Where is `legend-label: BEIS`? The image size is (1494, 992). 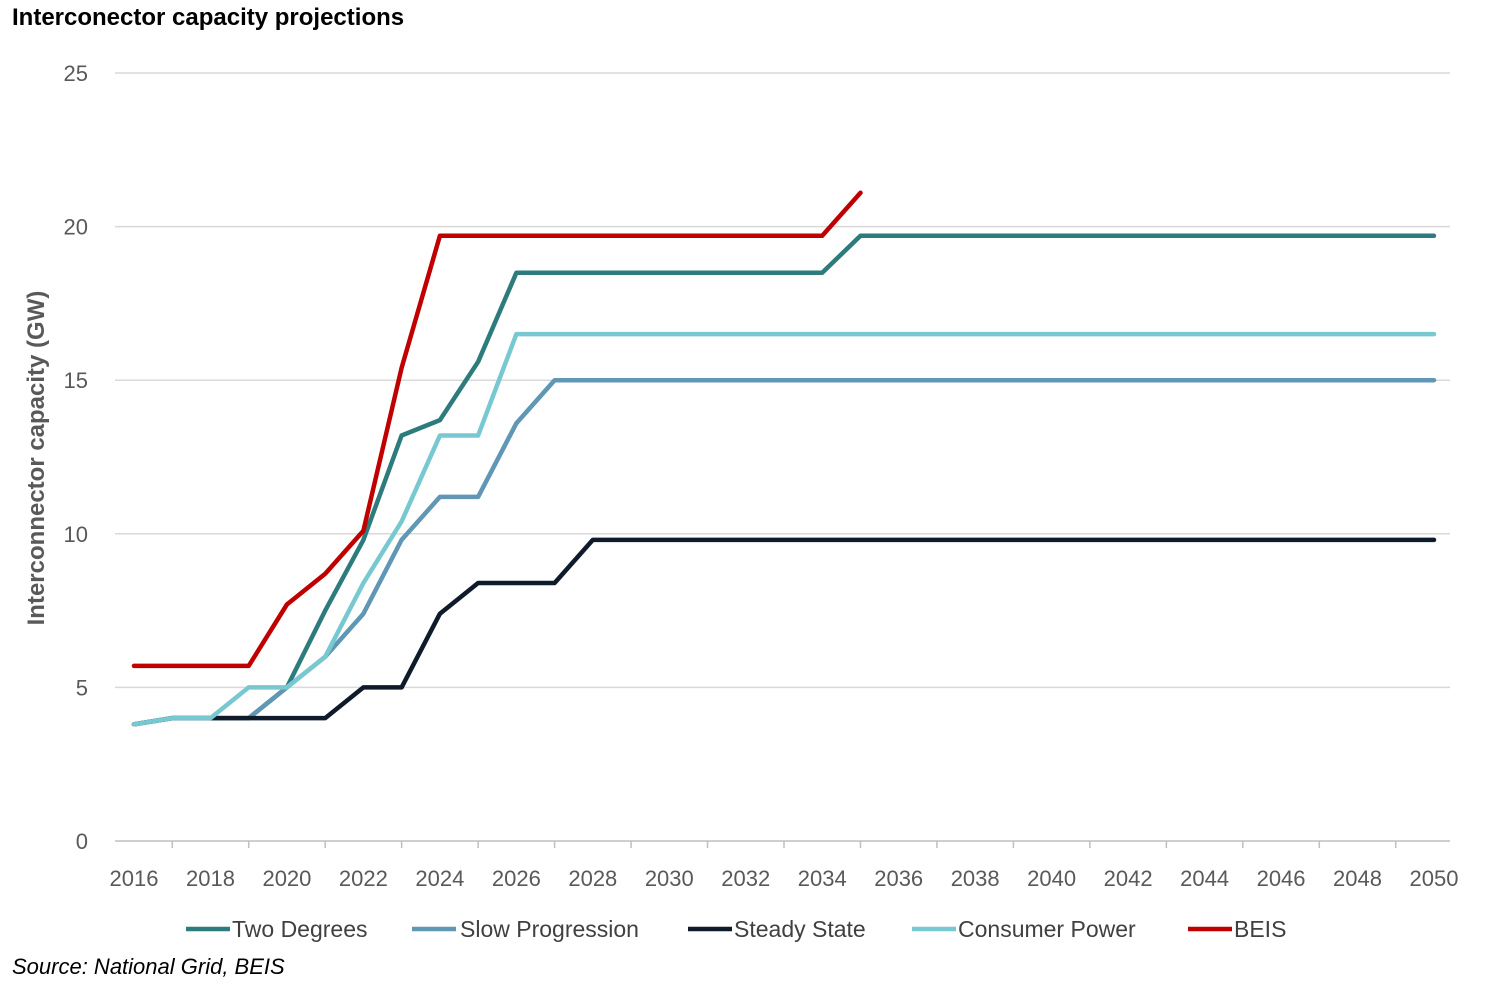
legend-label: BEIS is located at coordinates (1260, 929).